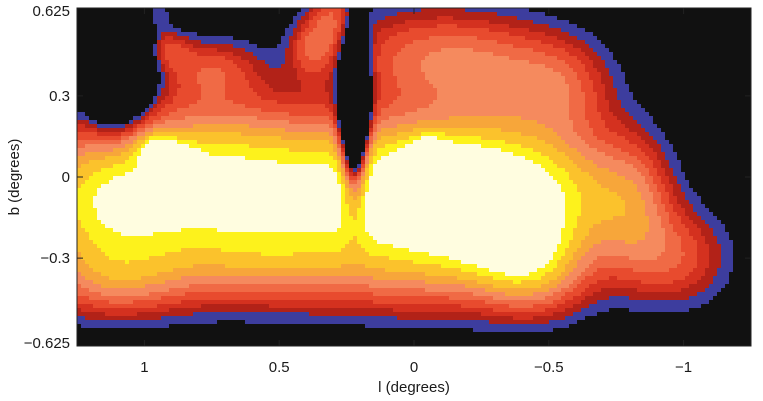 Image resolution: width=763 pixels, height=401 pixels. What do you see at coordinates (683, 367) in the screenshot?
I see `x-tick-label: −1` at bounding box center [683, 367].